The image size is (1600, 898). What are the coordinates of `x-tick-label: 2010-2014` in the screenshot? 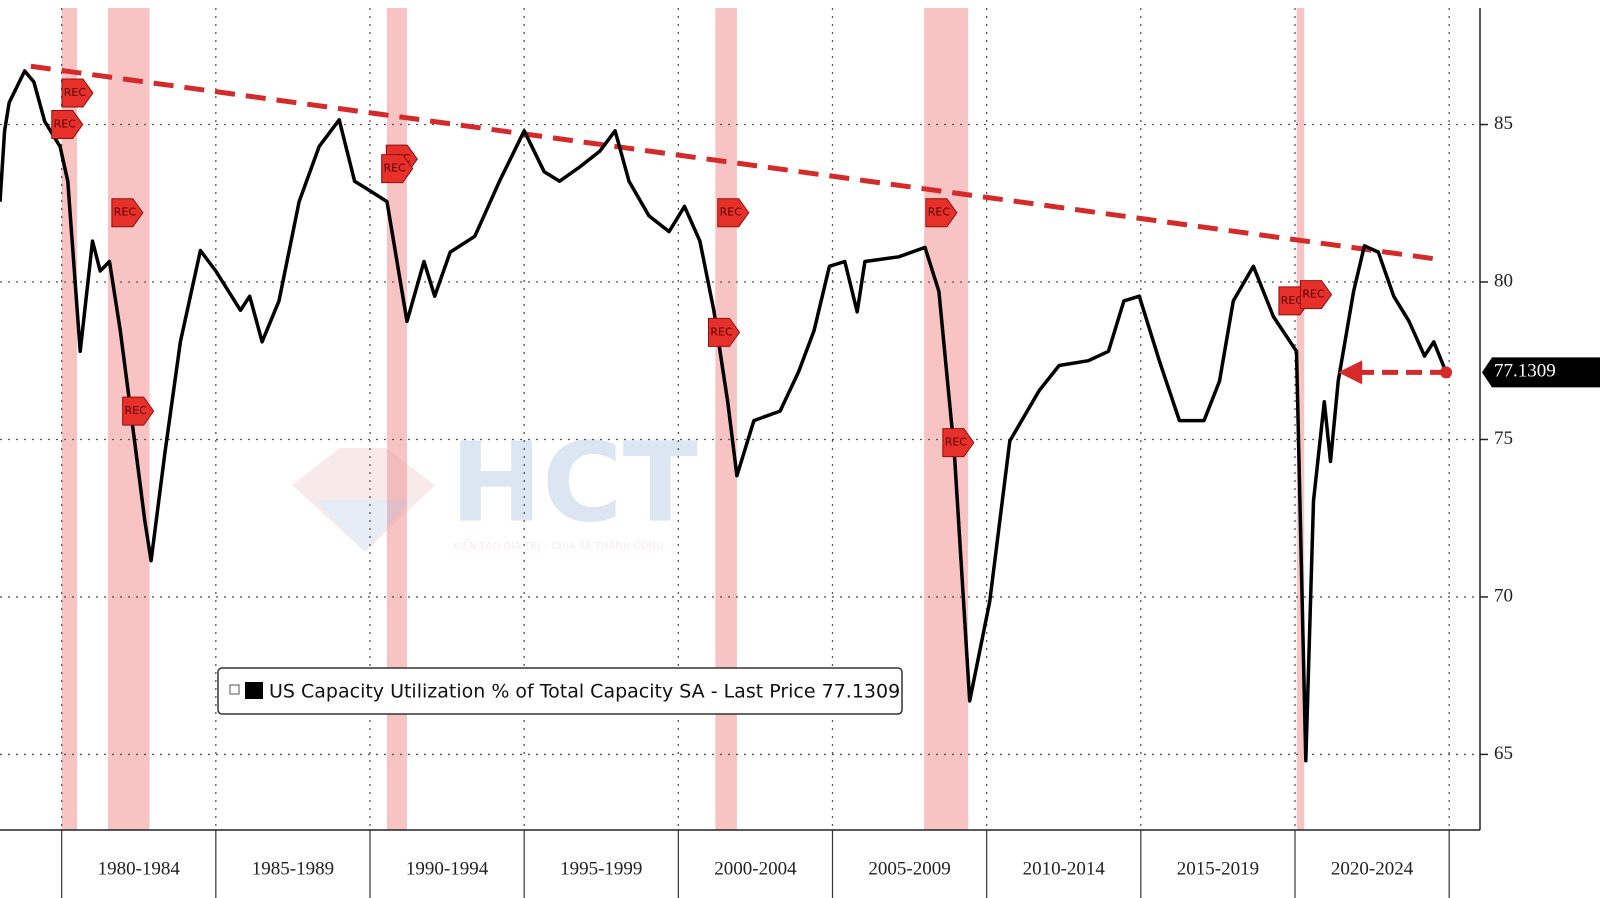 It's located at (1064, 868).